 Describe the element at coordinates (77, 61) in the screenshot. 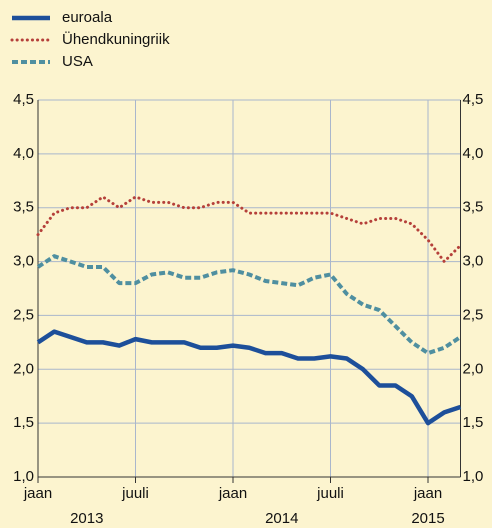

I see `legend-label: USA` at that location.